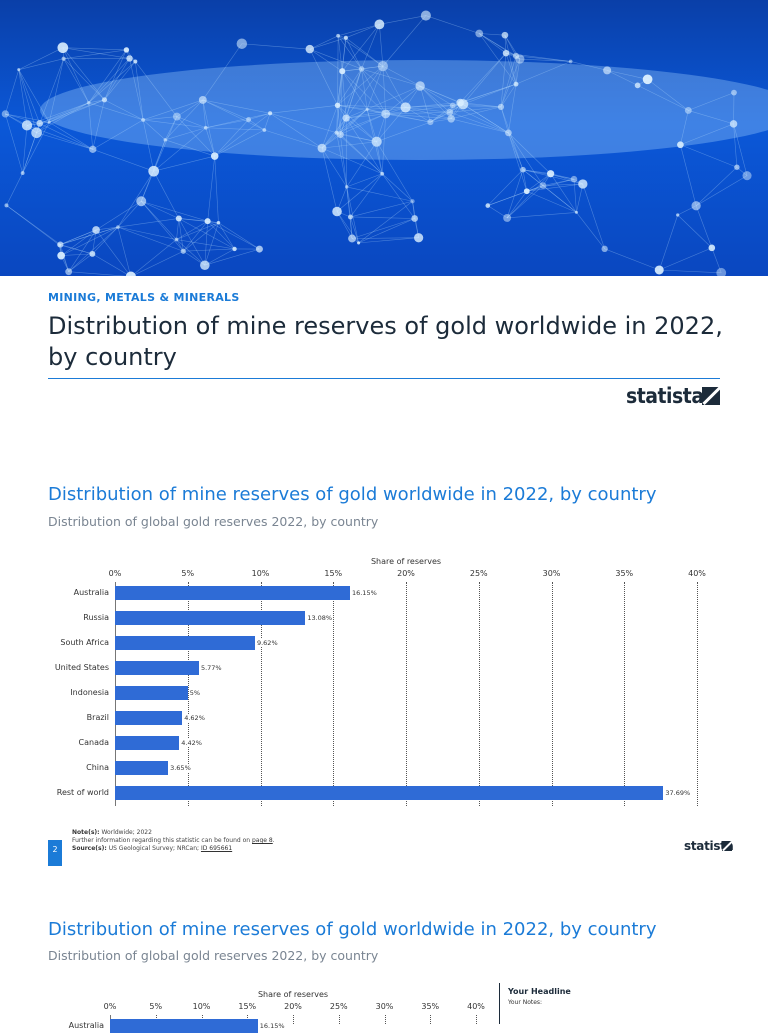 The image size is (768, 1033). Describe the element at coordinates (267, 643) in the screenshot. I see `data-label: 9.62%` at that location.